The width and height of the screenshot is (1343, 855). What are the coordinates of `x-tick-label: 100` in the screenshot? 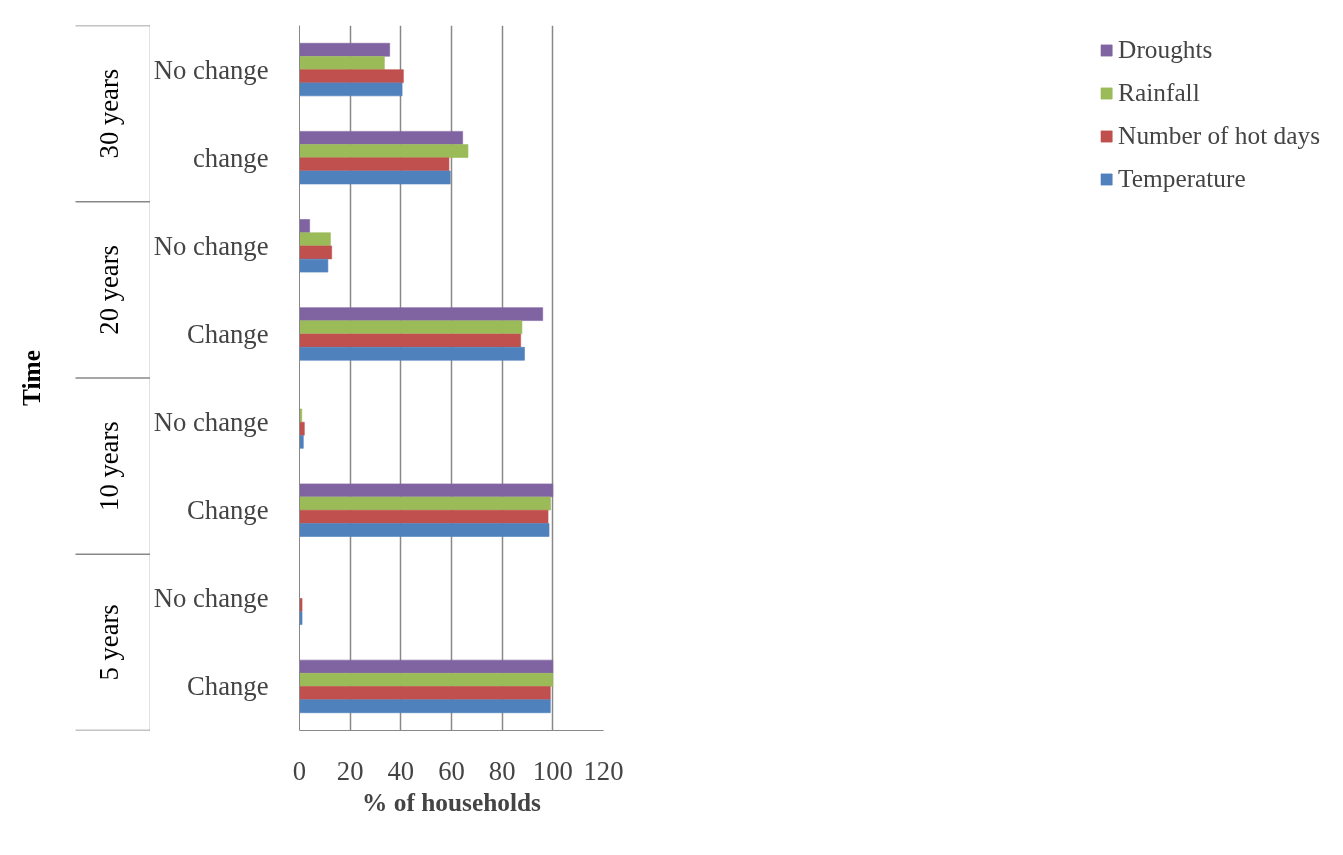 It's located at (552, 770).